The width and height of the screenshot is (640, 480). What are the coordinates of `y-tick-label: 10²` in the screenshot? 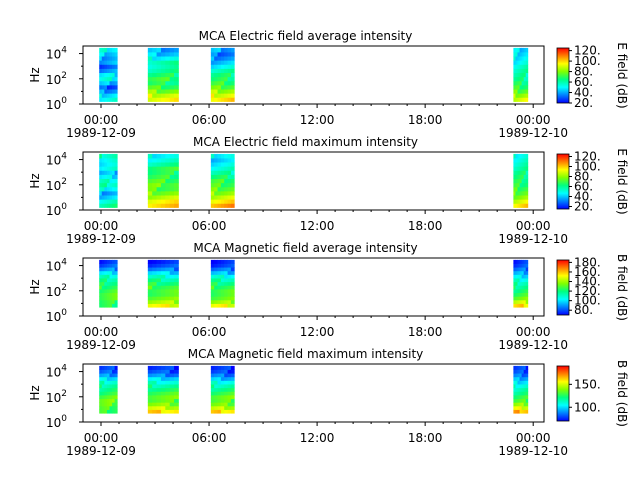 It's located at (56, 79).